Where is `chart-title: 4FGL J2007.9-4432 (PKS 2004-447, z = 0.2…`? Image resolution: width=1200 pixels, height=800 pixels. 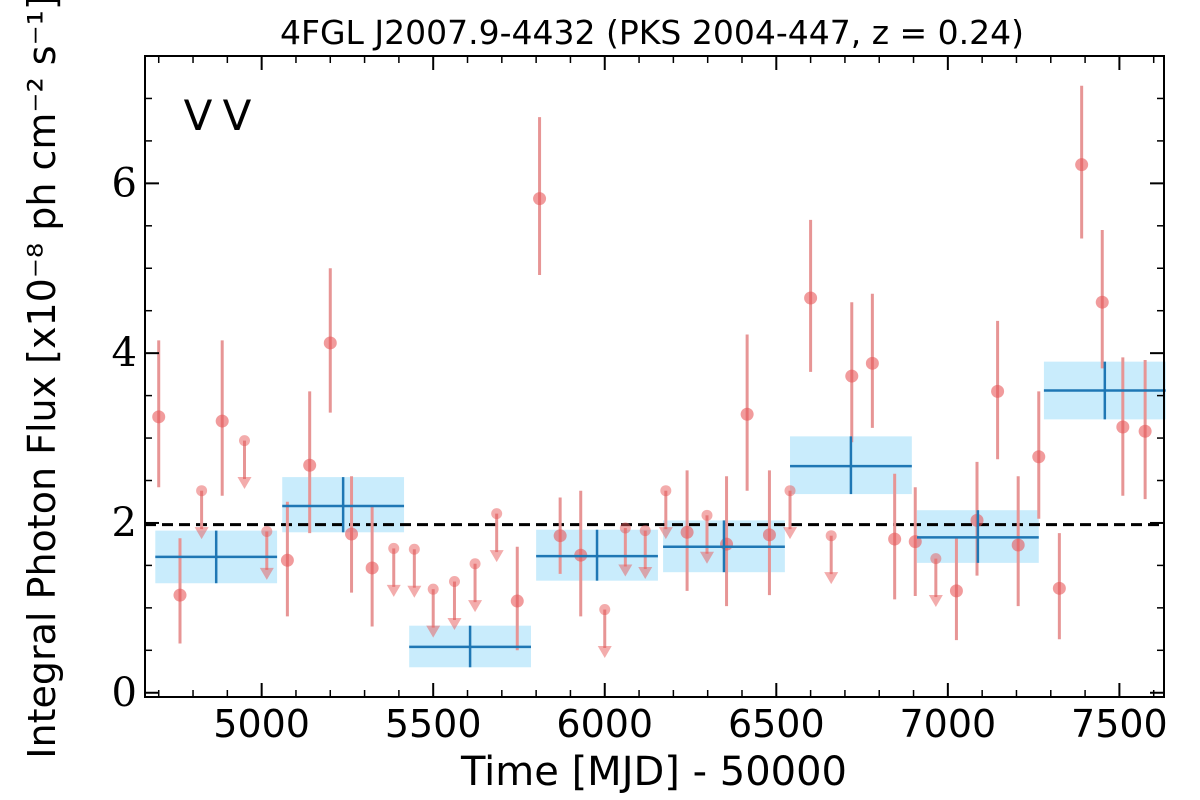 chart-title: 4FGL J2007.9-4432 (PKS 2004-447, z = 0.2… is located at coordinates (652, 32).